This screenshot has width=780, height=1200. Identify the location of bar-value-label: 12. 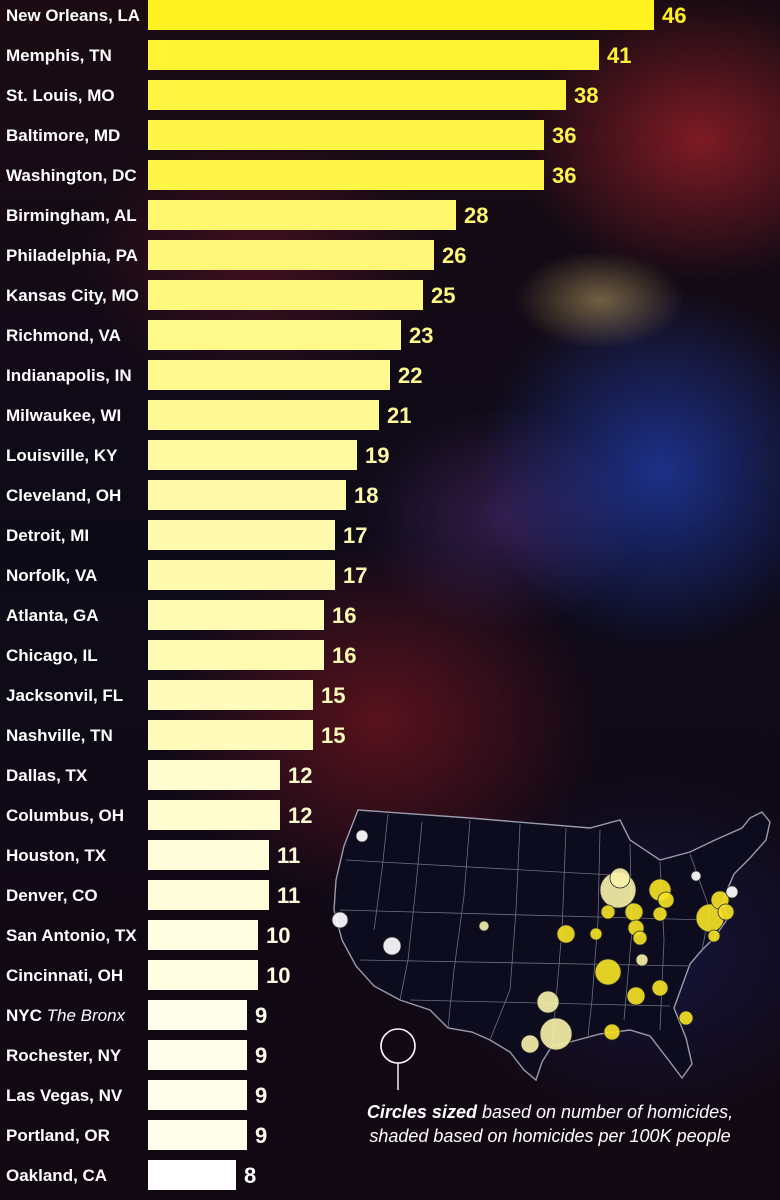
(300, 775).